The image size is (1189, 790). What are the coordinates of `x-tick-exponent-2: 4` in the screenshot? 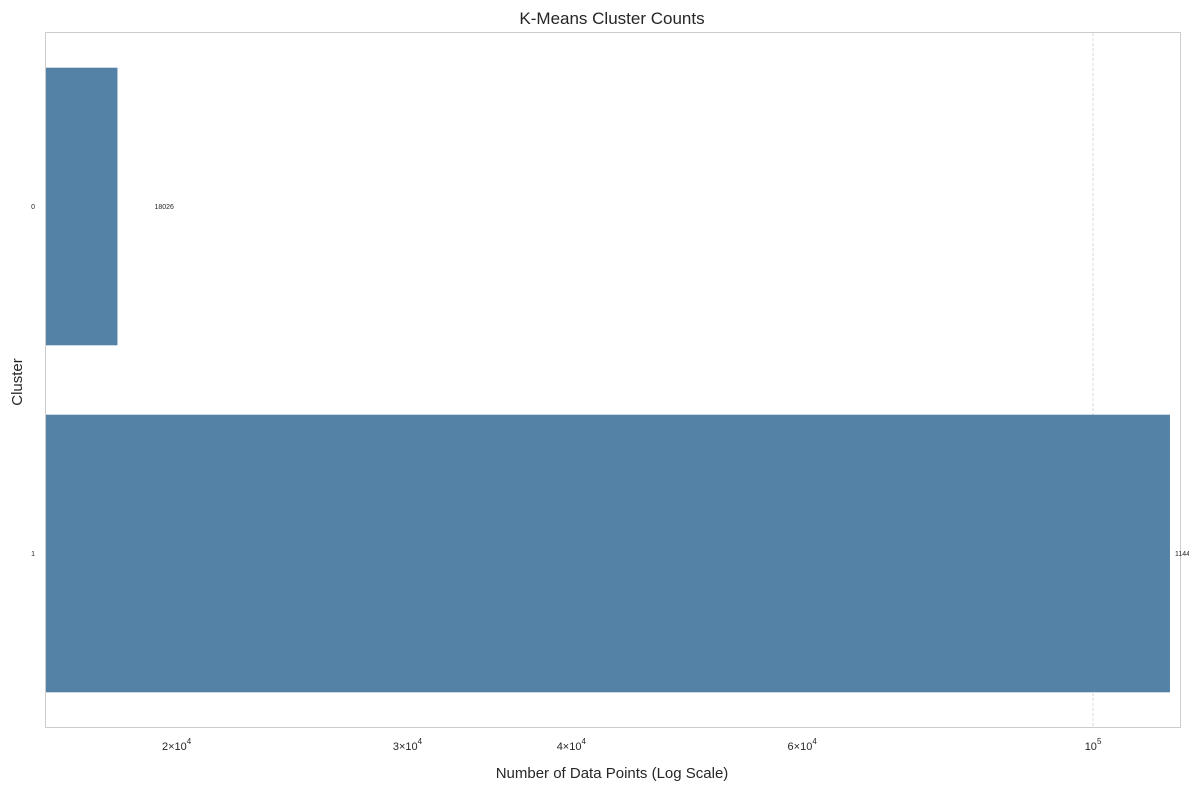 It's located at (583, 741).